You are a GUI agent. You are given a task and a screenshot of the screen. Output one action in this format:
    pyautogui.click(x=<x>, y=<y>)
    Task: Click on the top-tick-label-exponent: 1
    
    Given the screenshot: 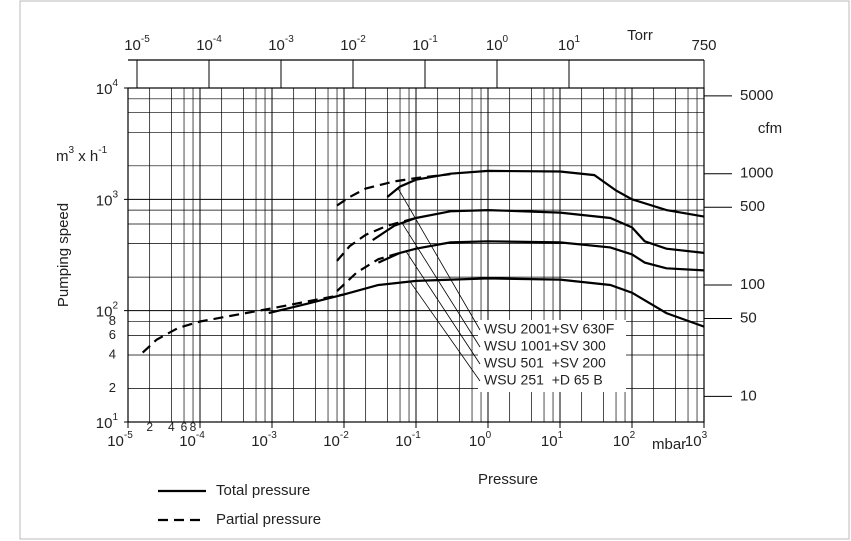 What is the action you would take?
    pyautogui.click(x=578, y=39)
    